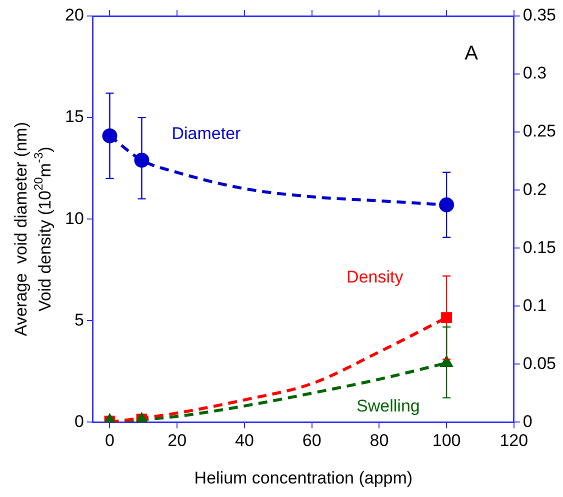 This screenshot has width=563, height=497. I want to click on y2-tick-label: 0.3, so click(534, 73).